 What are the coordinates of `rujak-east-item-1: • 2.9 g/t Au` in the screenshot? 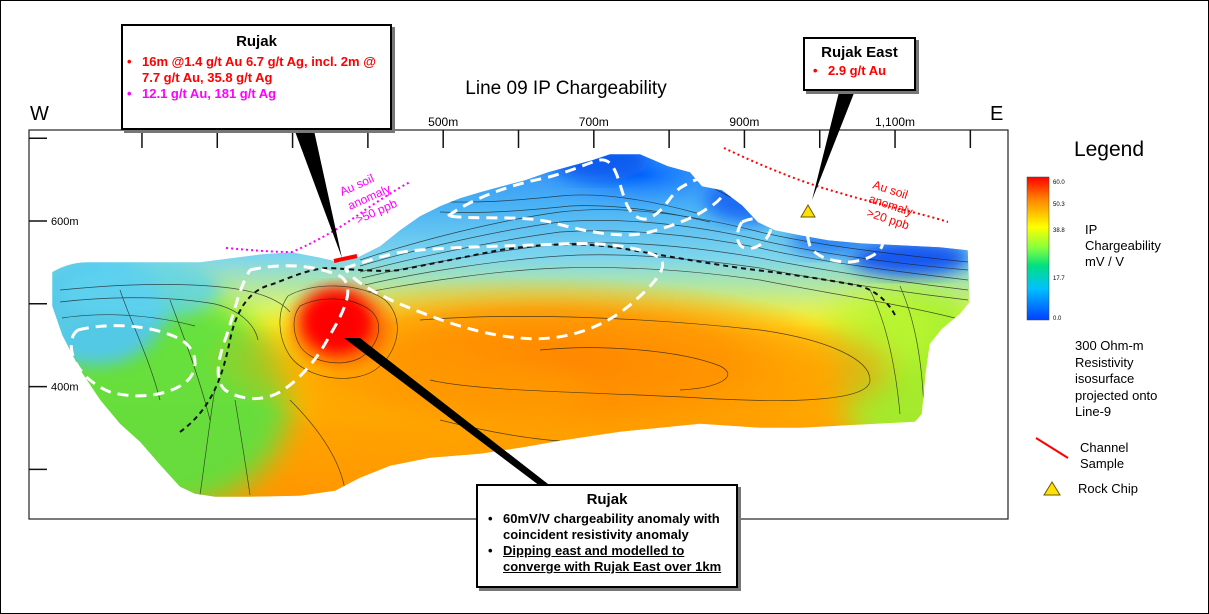 It's located at (861, 71).